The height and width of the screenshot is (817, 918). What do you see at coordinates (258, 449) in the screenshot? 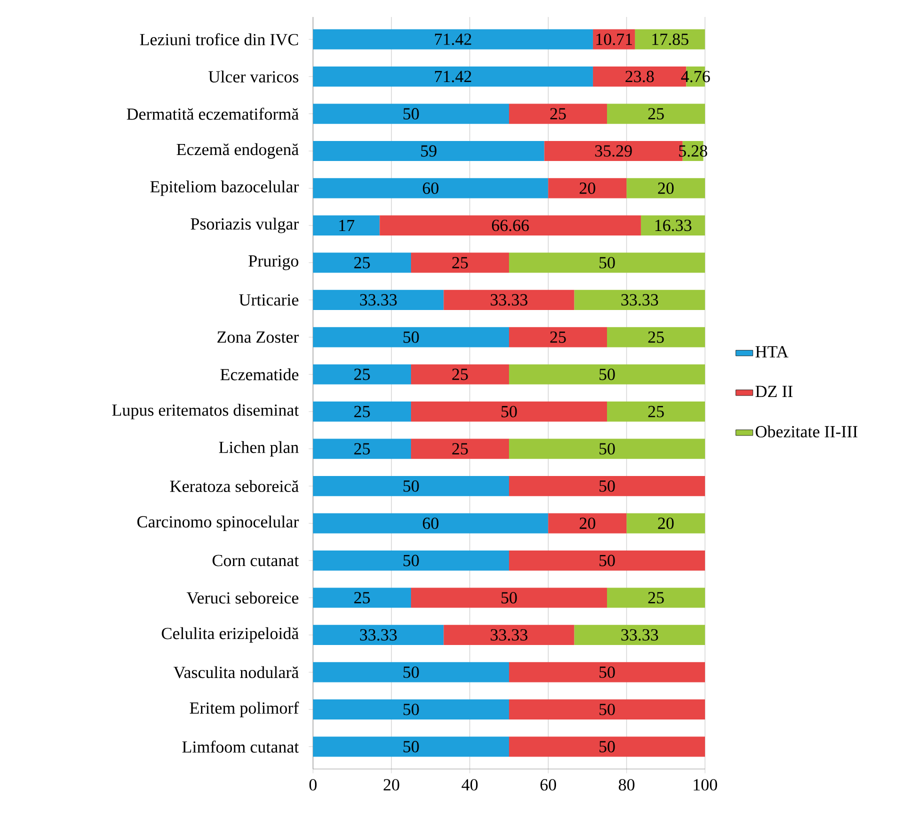
I see `y-tick-label: Lichen plan` at bounding box center [258, 449].